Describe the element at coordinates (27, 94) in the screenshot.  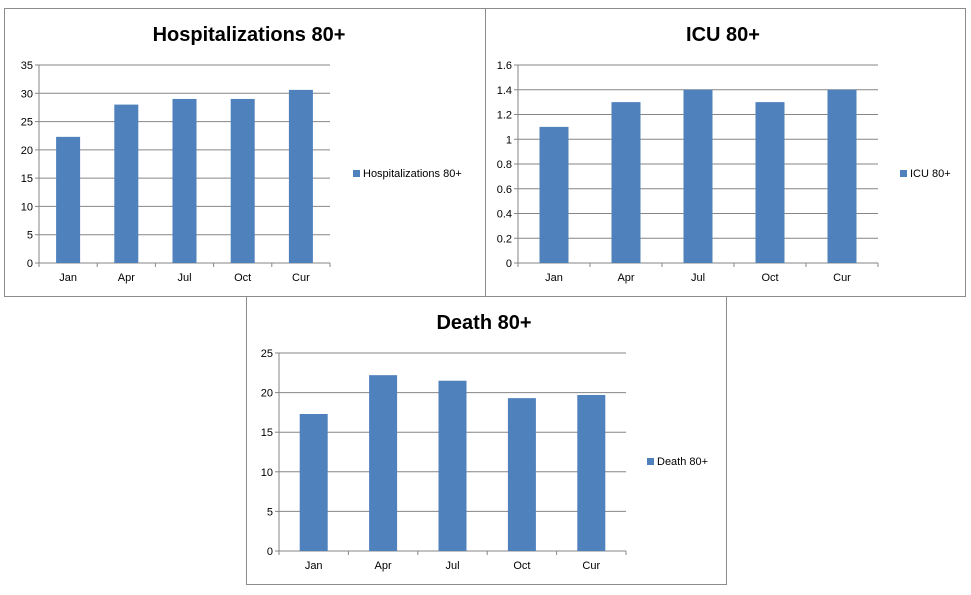
I see `y-tick-label: 30` at that location.